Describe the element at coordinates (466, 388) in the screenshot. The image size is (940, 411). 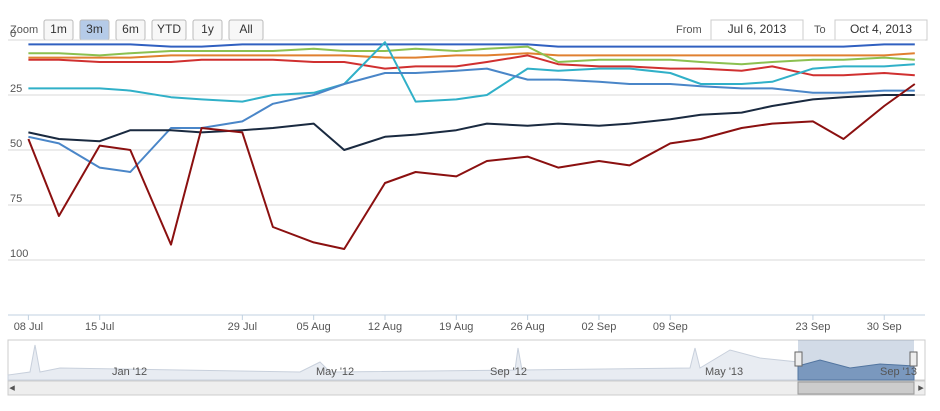
I see `scrollbar` at that location.